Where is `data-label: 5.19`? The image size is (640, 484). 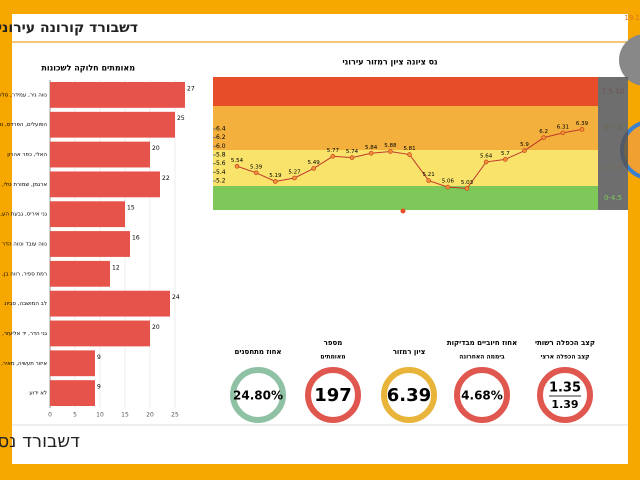 data-label: 5.19 is located at coordinates (275, 176).